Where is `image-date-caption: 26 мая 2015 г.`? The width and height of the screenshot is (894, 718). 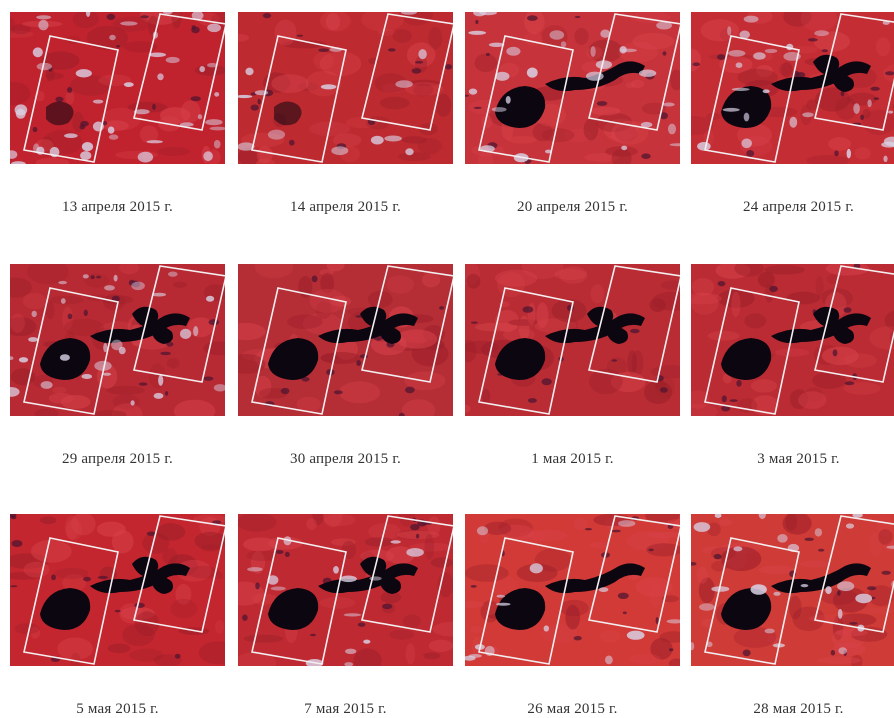
image-date-caption: 26 мая 2015 г. is located at coordinates (572, 709).